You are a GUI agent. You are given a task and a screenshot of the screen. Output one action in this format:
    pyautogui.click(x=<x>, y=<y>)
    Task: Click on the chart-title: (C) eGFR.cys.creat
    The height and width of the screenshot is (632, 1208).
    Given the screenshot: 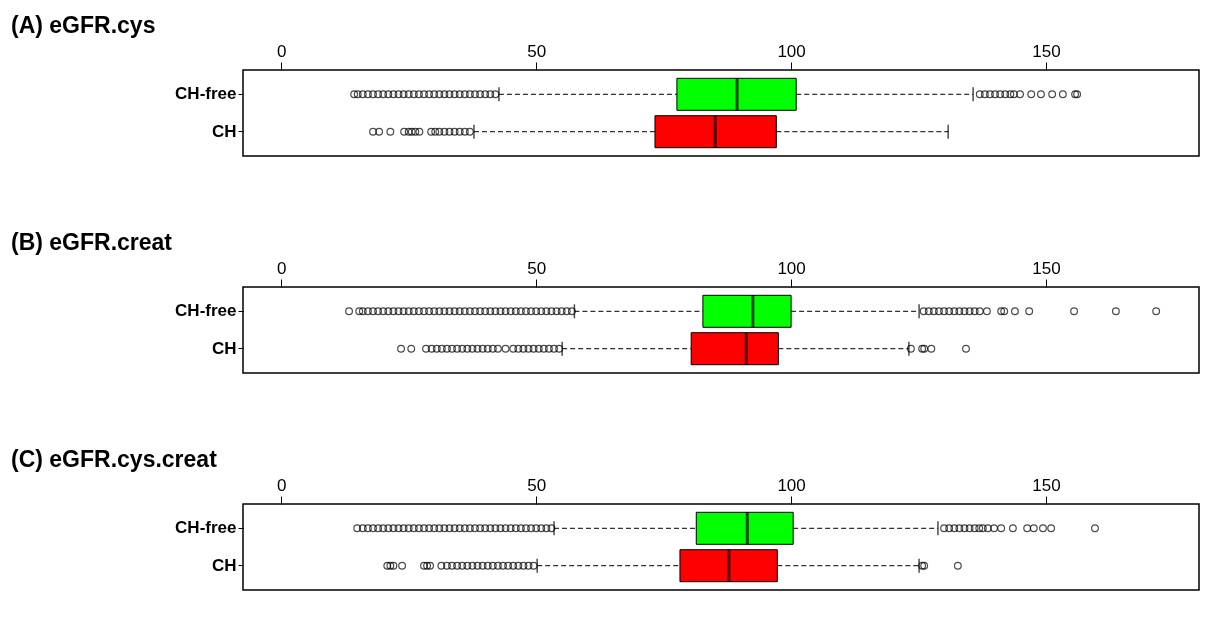 What is the action you would take?
    pyautogui.click(x=114, y=459)
    